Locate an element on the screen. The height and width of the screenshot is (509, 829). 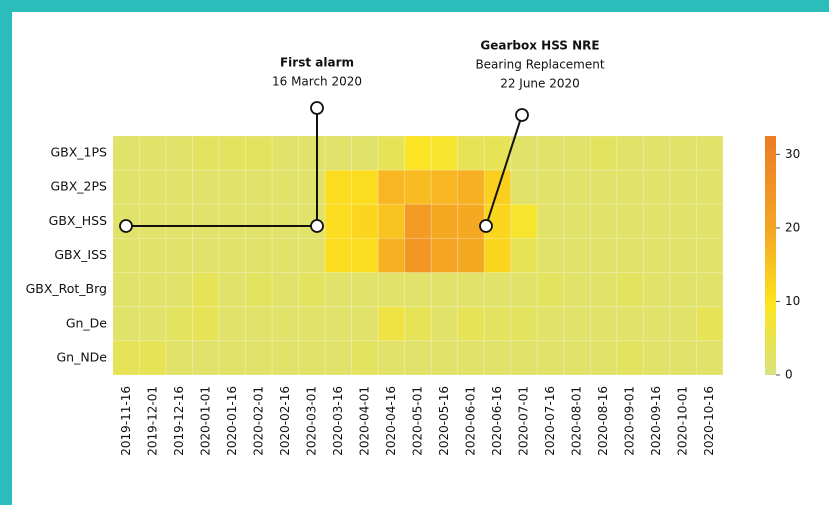
x-tick-label: 2020-04-01 is located at coordinates (364, 421).